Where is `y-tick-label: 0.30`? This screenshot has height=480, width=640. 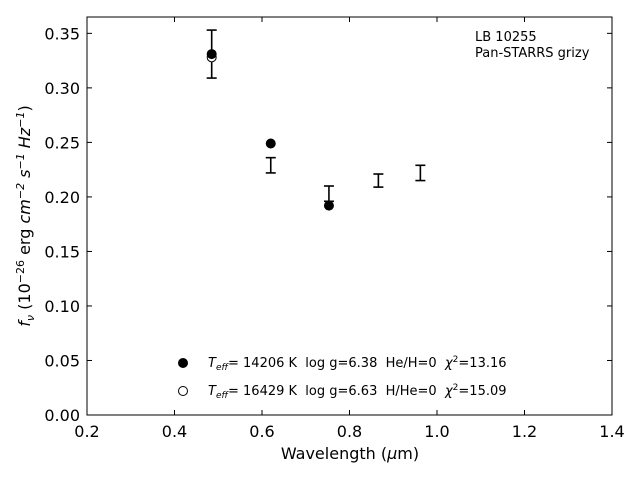
y-tick-label: 0.30 is located at coordinates (62, 88).